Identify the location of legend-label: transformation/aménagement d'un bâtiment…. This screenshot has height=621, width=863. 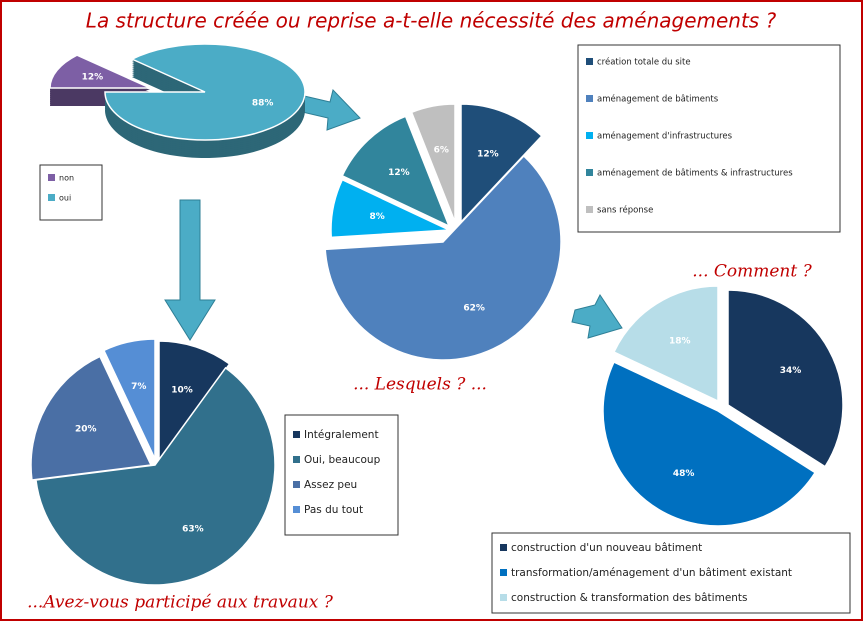
(651, 573).